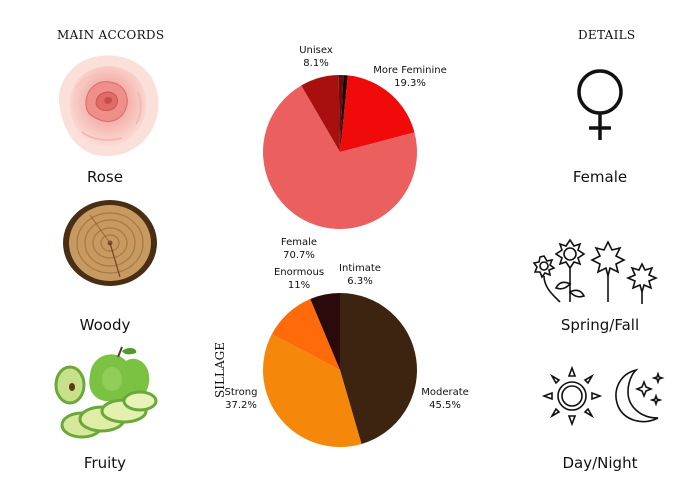 This screenshot has width=700, height=500. What do you see at coordinates (299, 242) in the screenshot?
I see `gender-label-female-name: Female` at bounding box center [299, 242].